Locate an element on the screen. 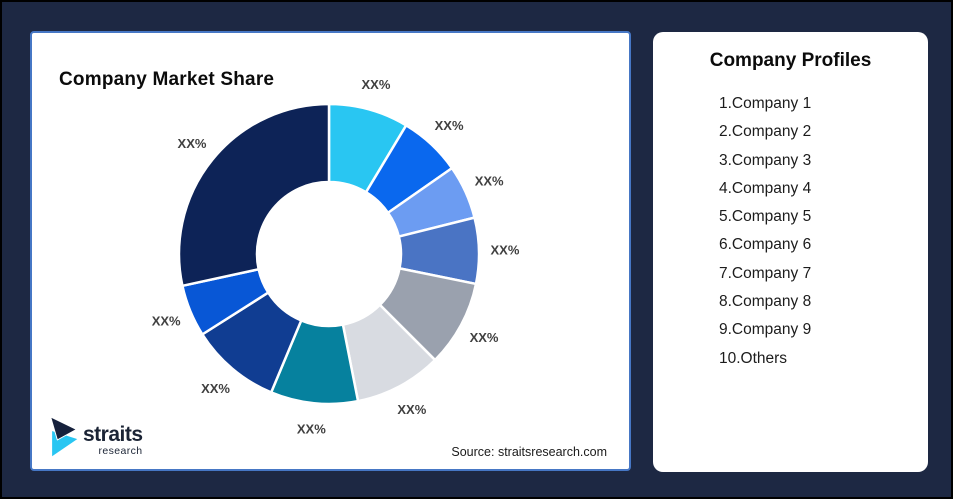  logo-wordmark: straits research is located at coordinates (113, 440).